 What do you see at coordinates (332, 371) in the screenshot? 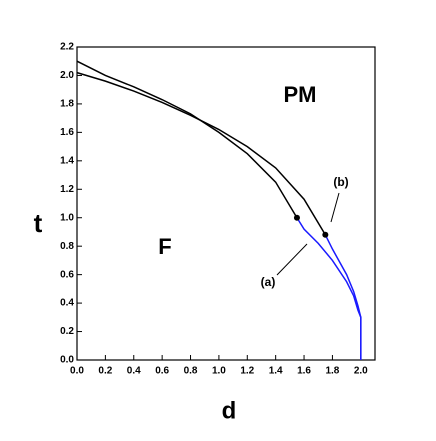
I see `x-tick-label: 1.8` at bounding box center [332, 371].